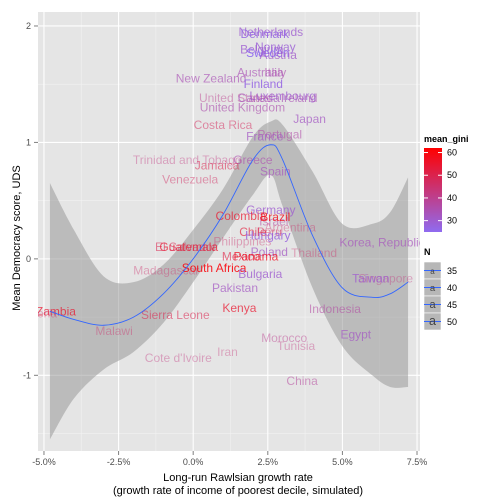  I want to click on point-label: Korea, Republic of, so click(388, 243).